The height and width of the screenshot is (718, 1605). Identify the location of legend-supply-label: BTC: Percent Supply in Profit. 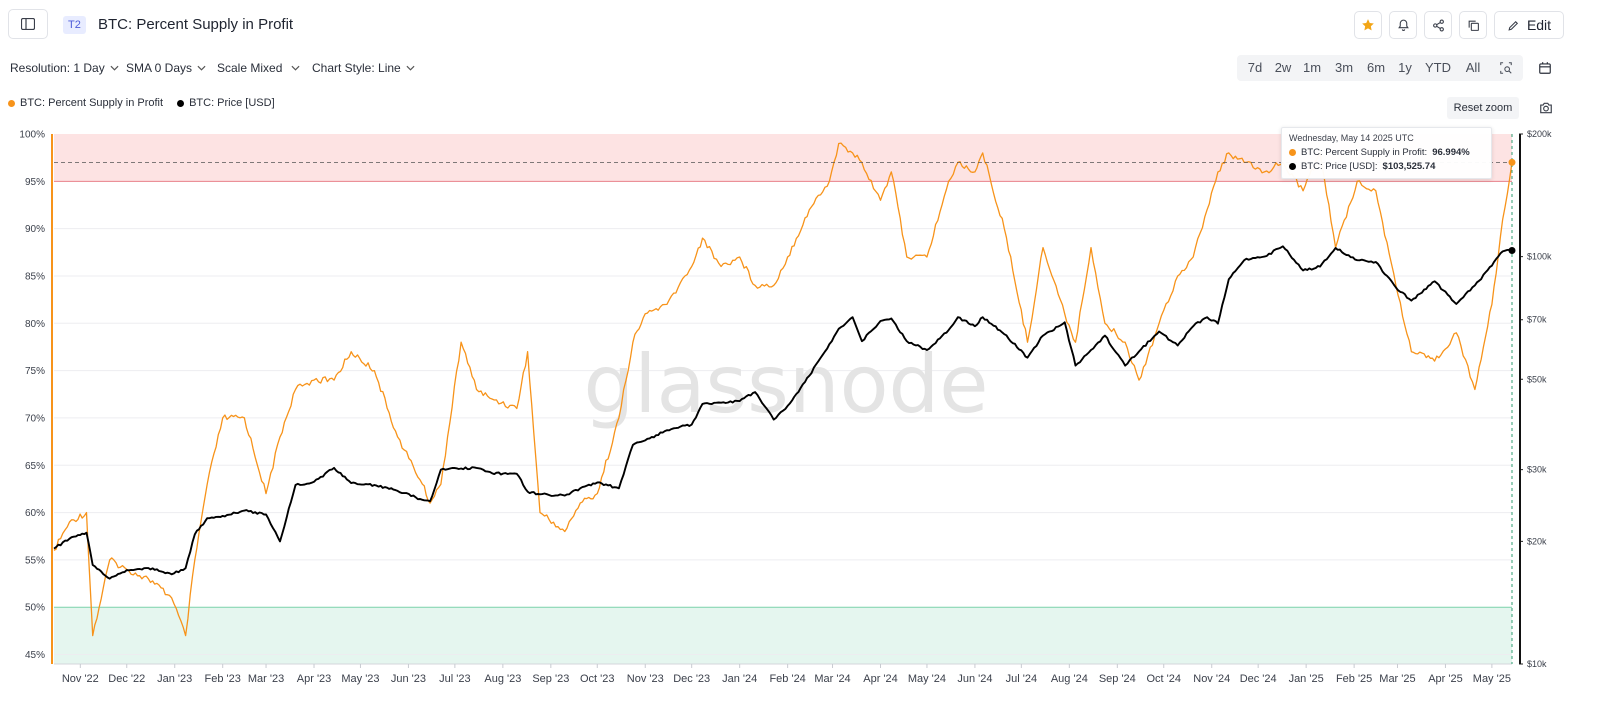
(92, 103).